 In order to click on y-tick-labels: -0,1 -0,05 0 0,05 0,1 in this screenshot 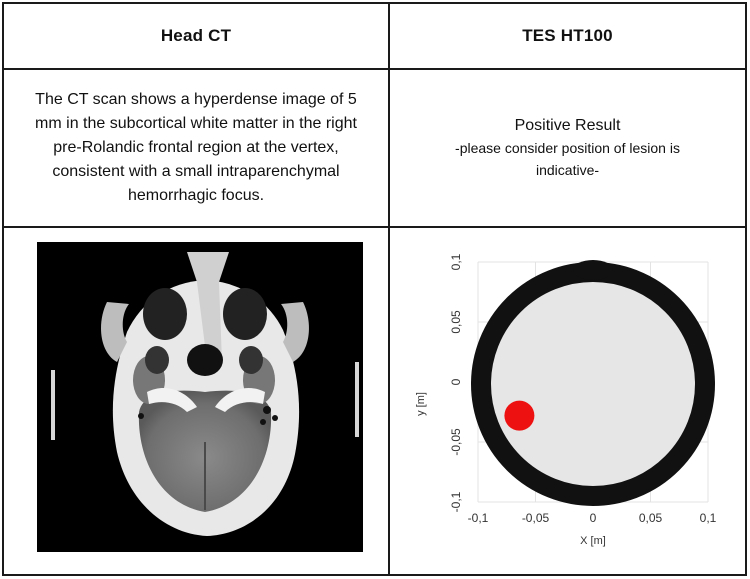, I will do `click(456, 382)`.